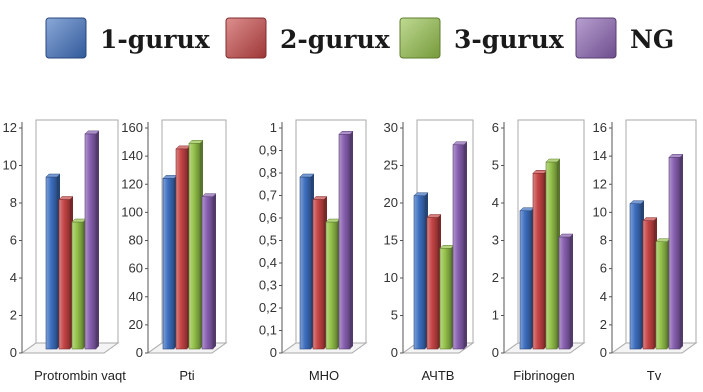 The image size is (703, 392). What do you see at coordinates (132, 211) in the screenshot?
I see `y-tick-label: 100` at bounding box center [132, 211].